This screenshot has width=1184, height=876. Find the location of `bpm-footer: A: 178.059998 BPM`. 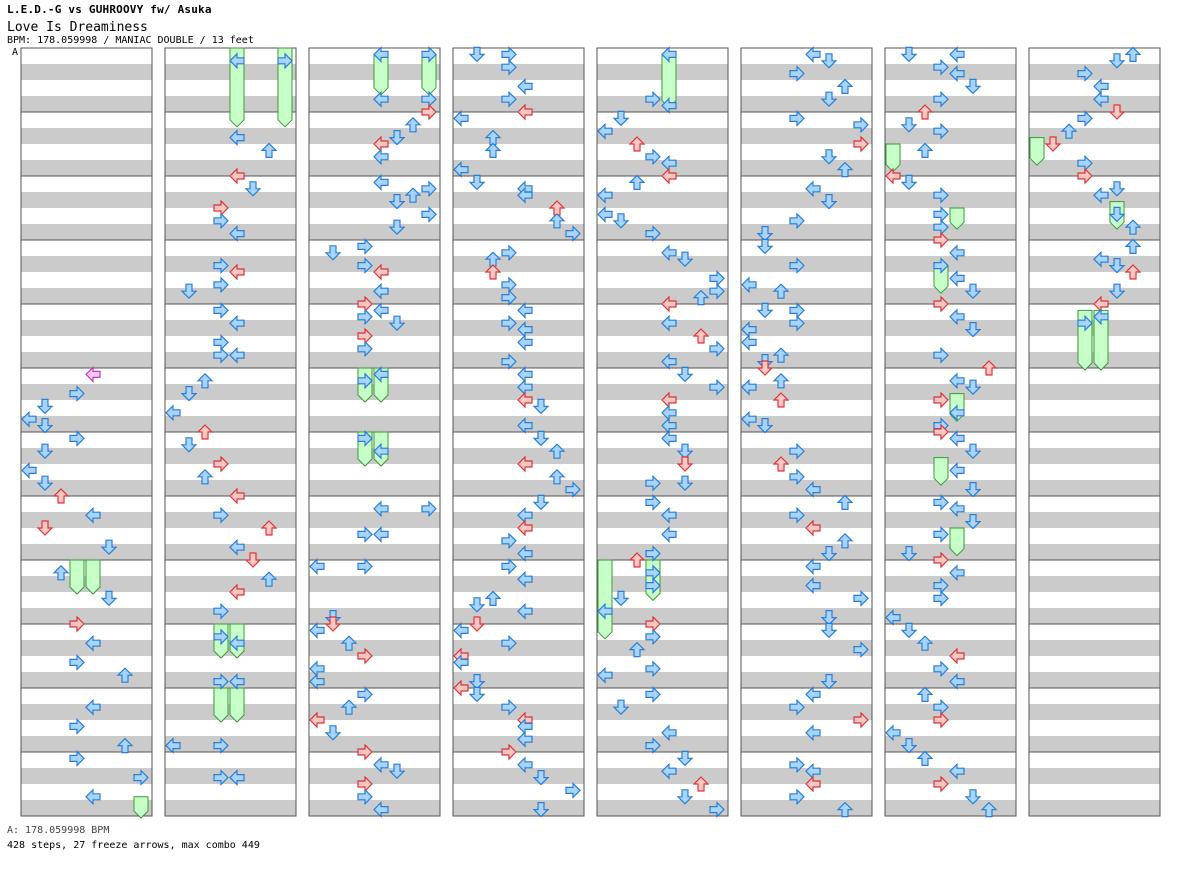

bpm-footer: A: 178.059998 BPM is located at coordinates (58, 830).